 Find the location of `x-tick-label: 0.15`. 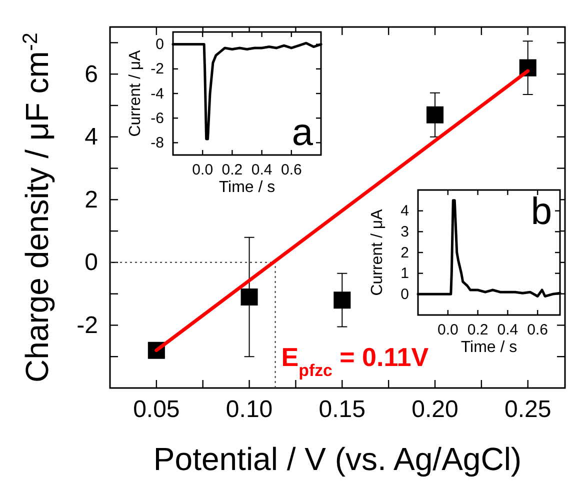

x-tick-label: 0.15 is located at coordinates (342, 410).